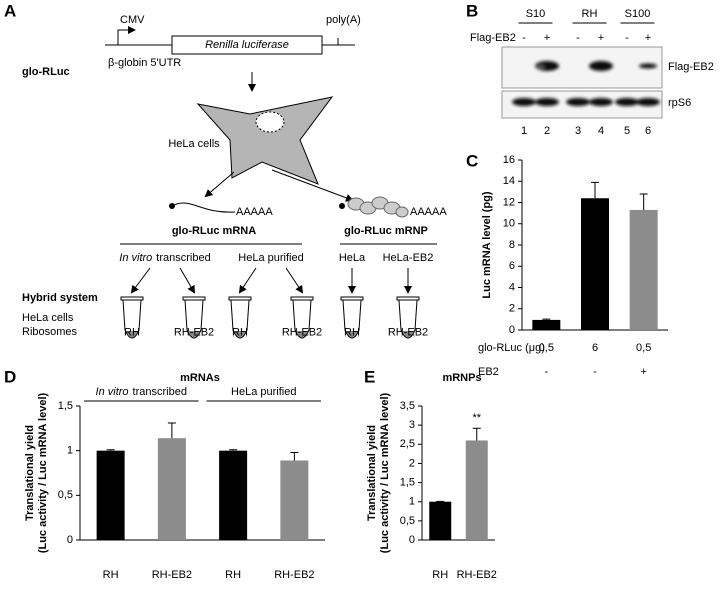 This screenshot has width=720, height=600. Describe the element at coordinates (412, 425) in the screenshot. I see `y-tick-label: 3` at that location.